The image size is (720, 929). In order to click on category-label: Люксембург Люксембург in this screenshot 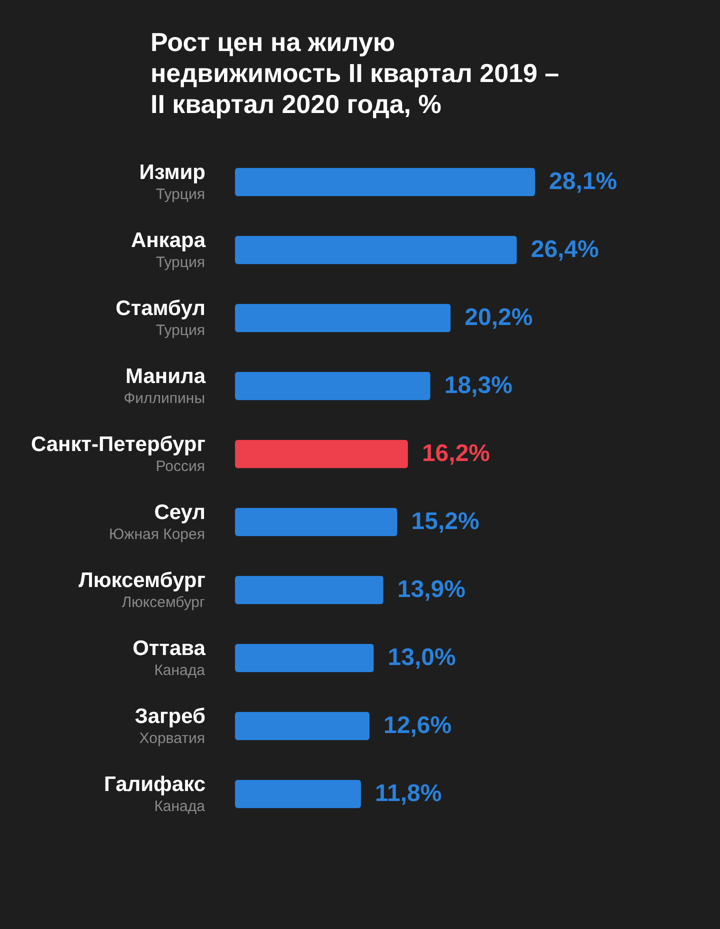, I will do `click(142, 590)`.